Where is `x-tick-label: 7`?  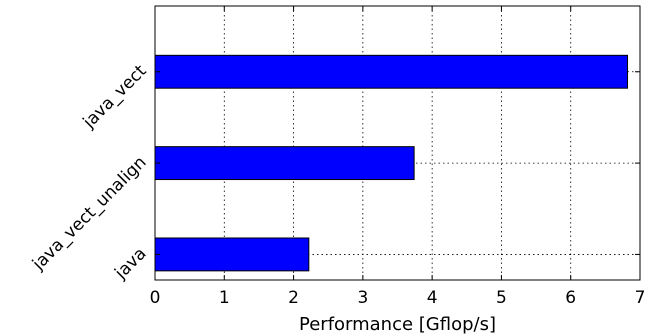 x-tick-label: 7 is located at coordinates (640, 298).